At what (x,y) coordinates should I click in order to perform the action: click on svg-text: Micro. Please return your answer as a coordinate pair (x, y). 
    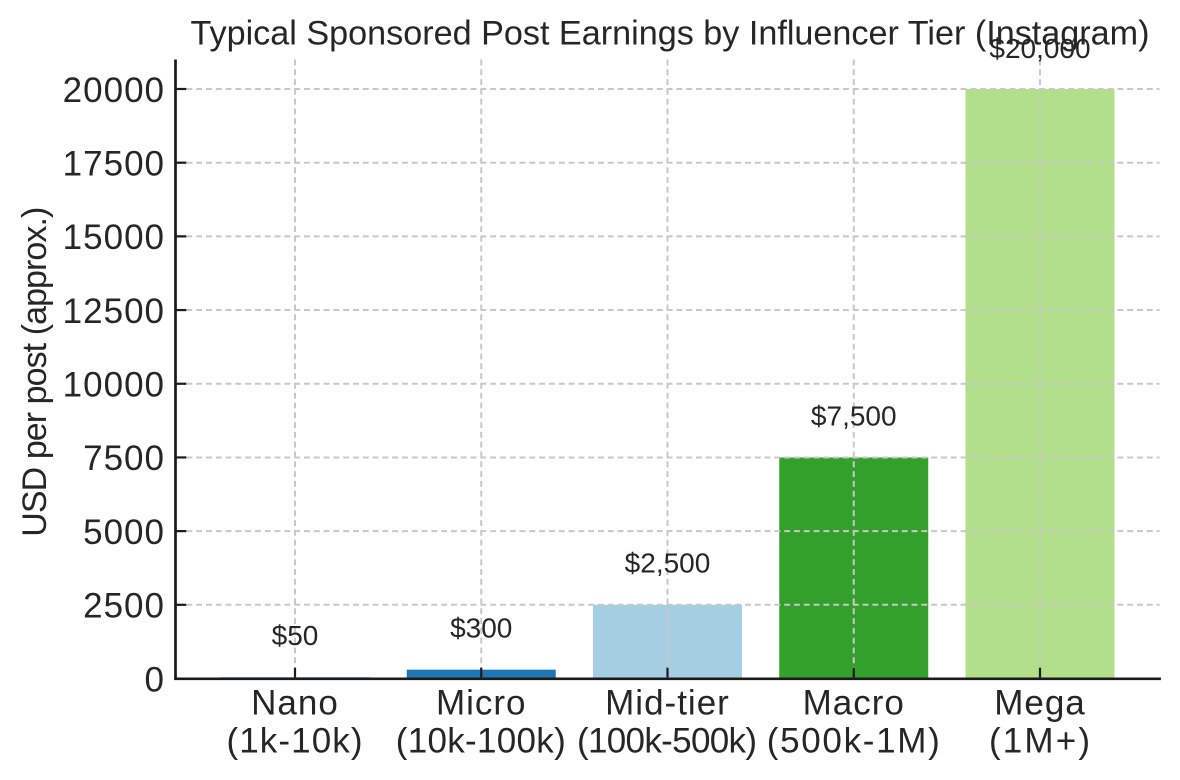
    Looking at the image, I should click on (481, 703).